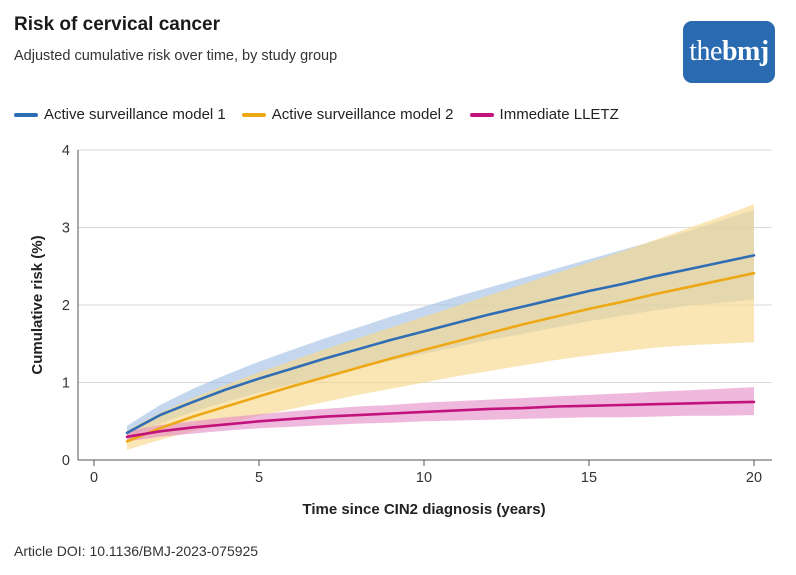  What do you see at coordinates (259, 478) in the screenshot?
I see `x-tick-label: 5` at bounding box center [259, 478].